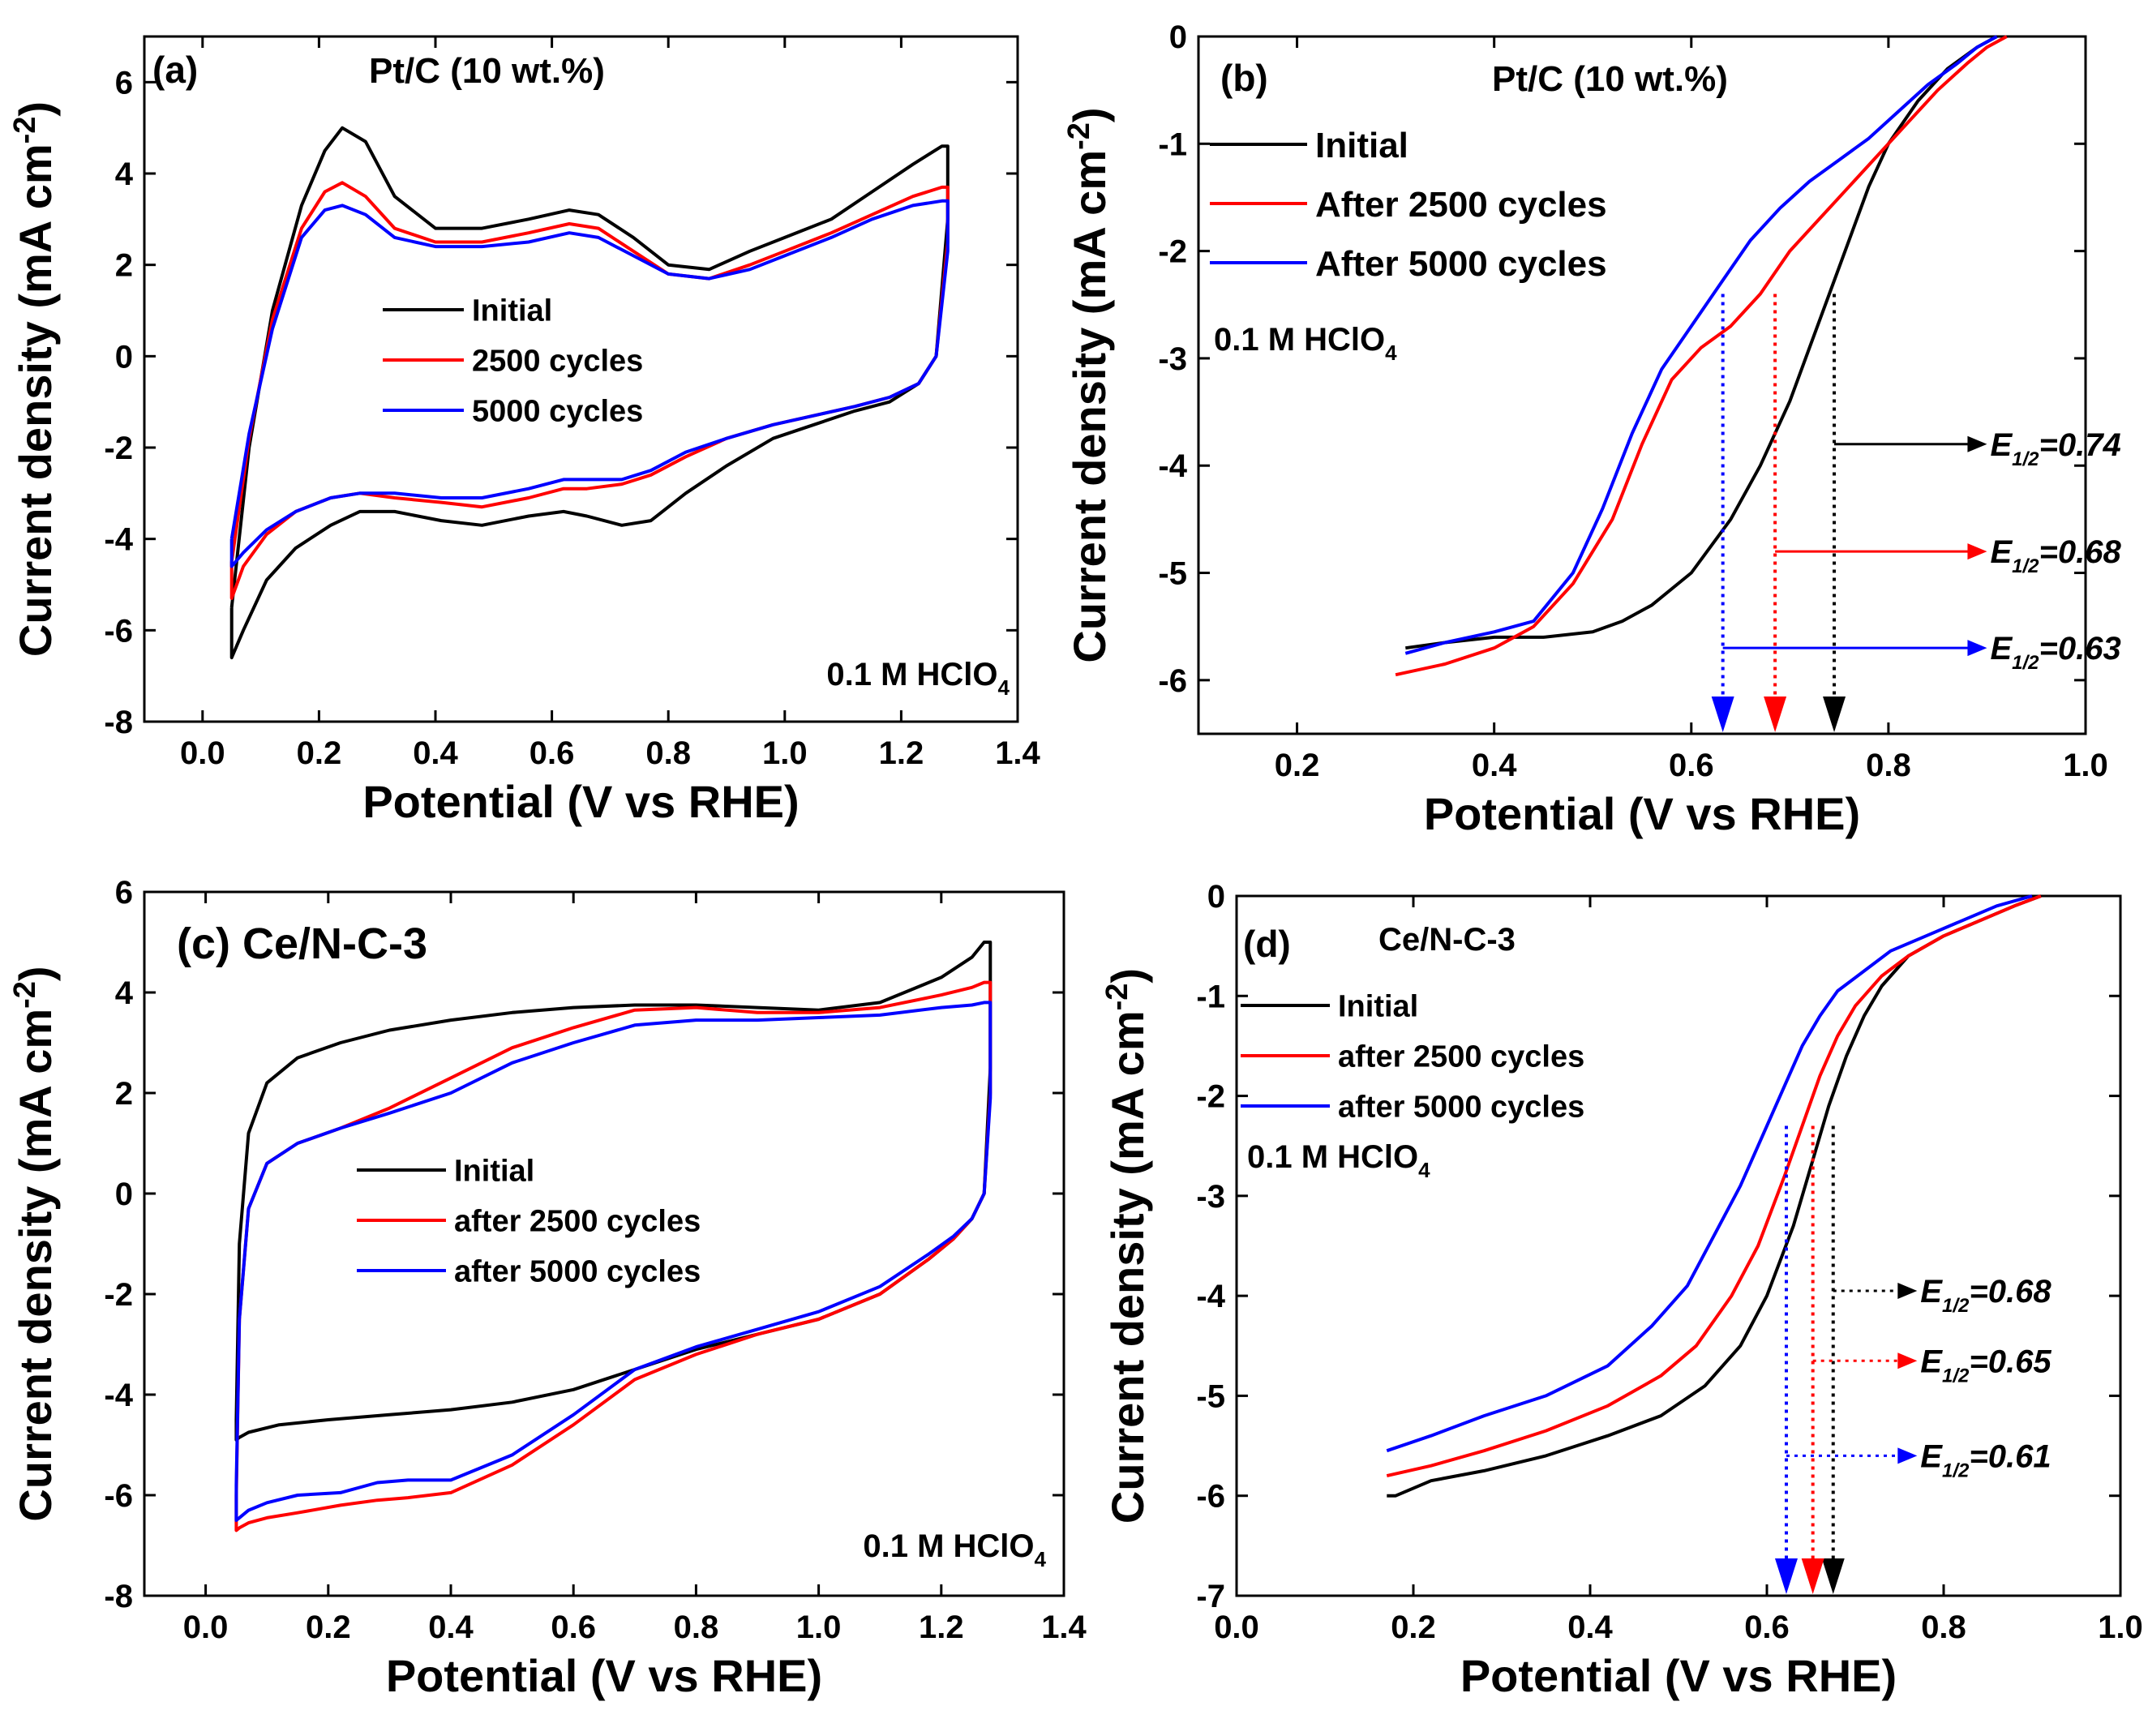 This screenshot has width=2148, height=1736. I want to click on half-wave-label: E1/2=0.65, so click(1986, 1365).